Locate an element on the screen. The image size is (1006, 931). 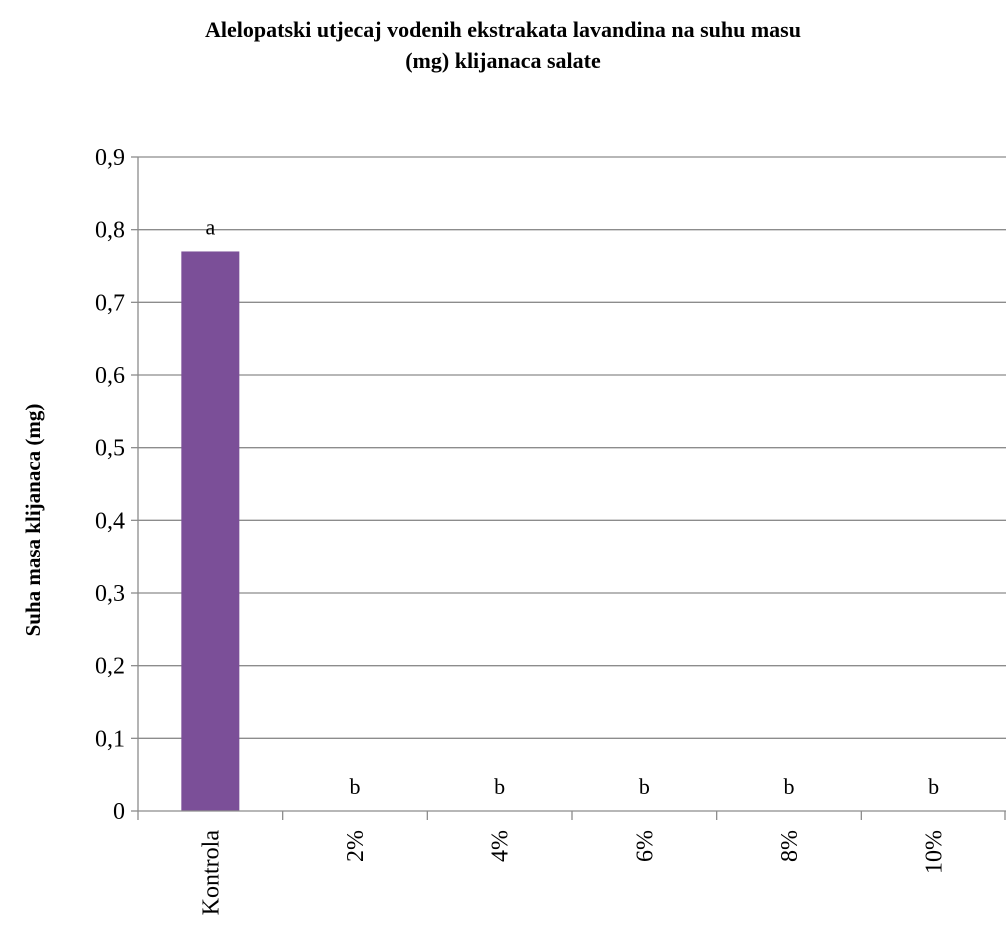
y-tick-label: 0,6 is located at coordinates (110, 376).